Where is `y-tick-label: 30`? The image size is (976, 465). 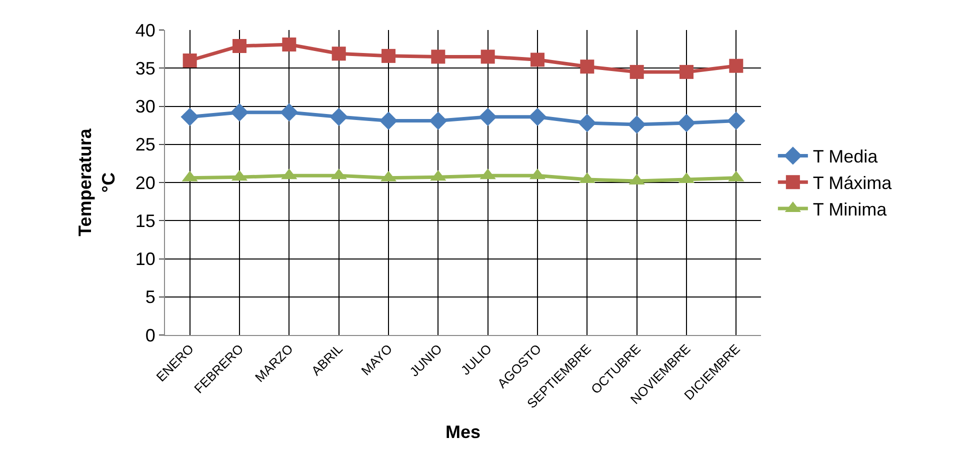 y-tick-label: 30 is located at coordinates (145, 106).